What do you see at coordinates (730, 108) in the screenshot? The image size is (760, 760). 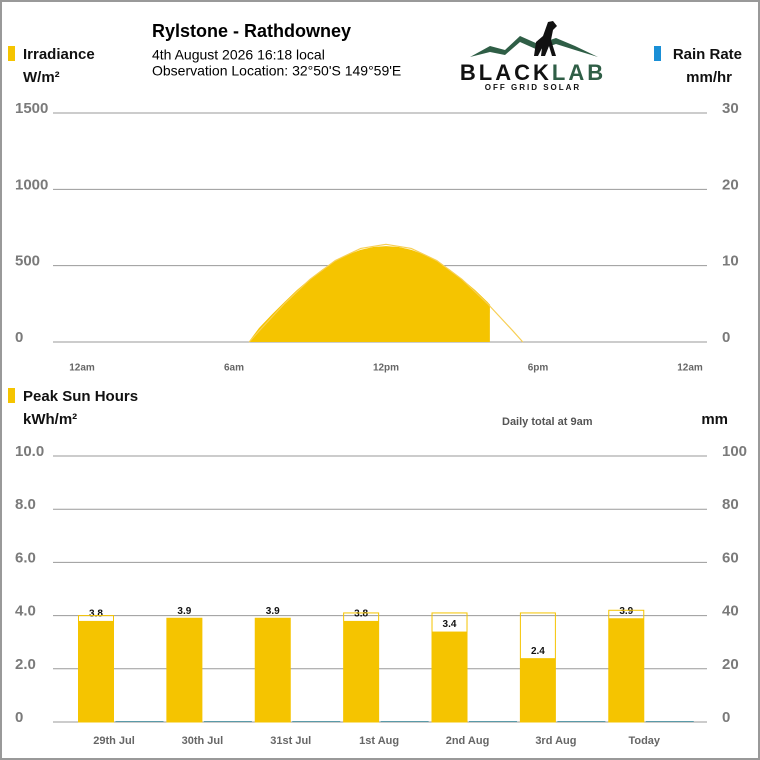 I see `y2-tick-label: 30` at bounding box center [730, 108].